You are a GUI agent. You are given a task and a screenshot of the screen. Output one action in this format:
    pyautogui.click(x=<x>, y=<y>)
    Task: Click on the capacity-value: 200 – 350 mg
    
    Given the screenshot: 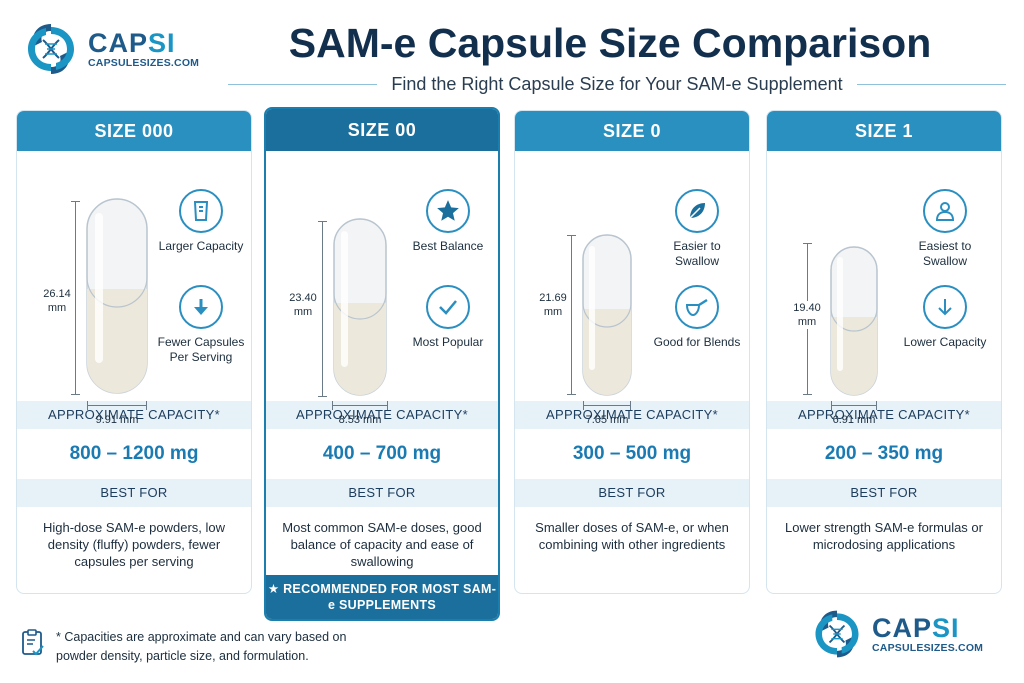 What is the action you would take?
    pyautogui.click(x=884, y=453)
    